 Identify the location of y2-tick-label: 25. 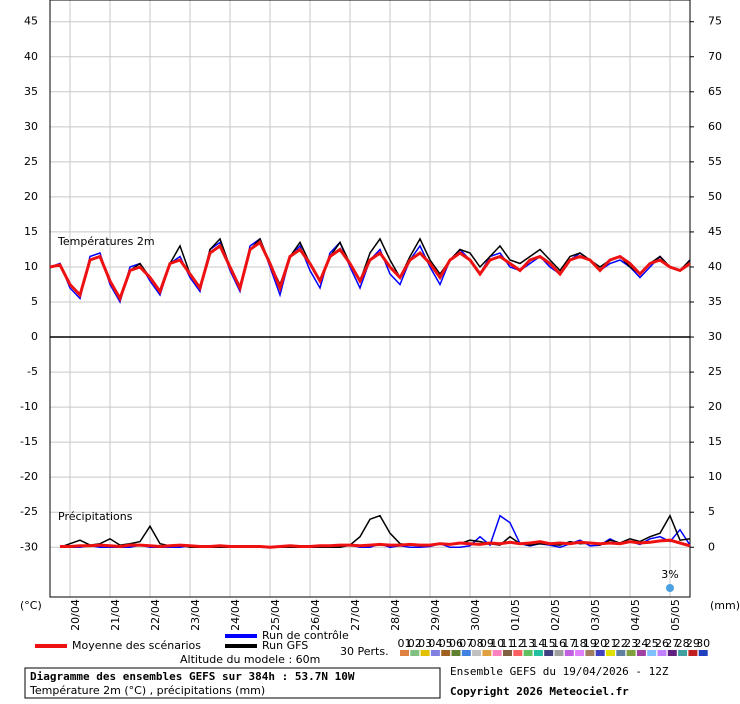
(715, 371).